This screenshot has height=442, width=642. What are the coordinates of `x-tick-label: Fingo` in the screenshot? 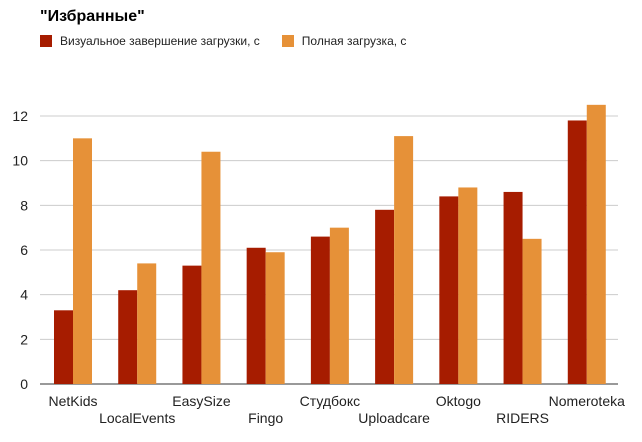 It's located at (265, 418).